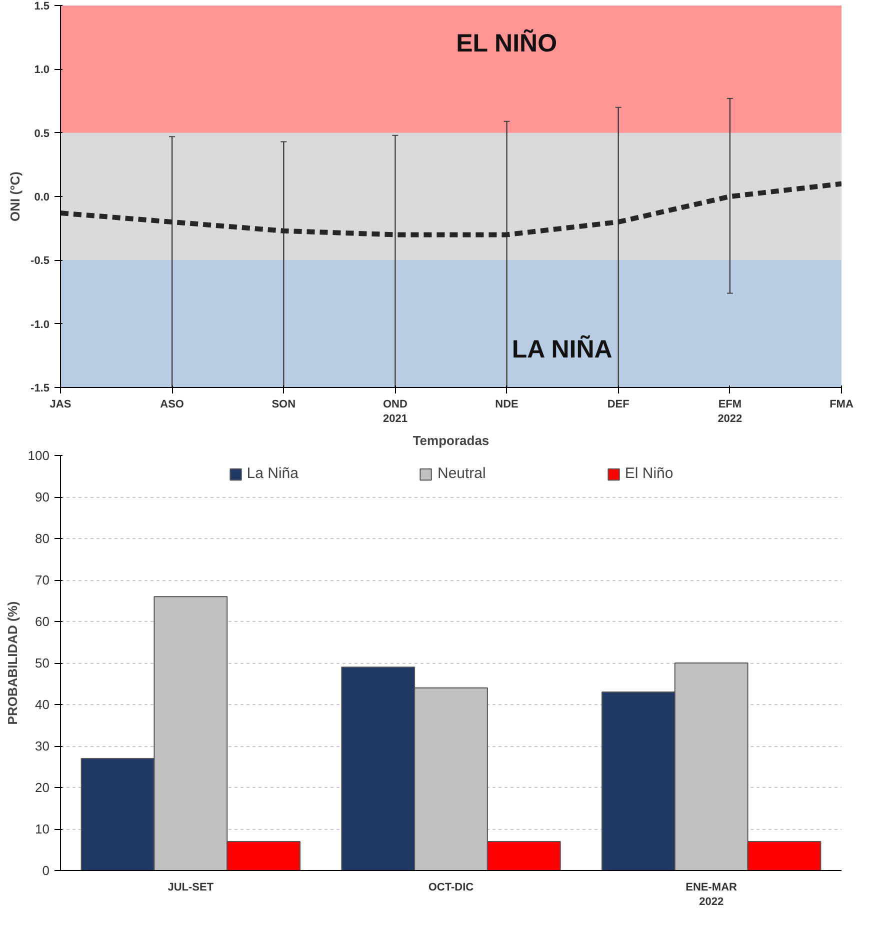 This screenshot has width=871, height=930. Describe the element at coordinates (451, 888) in the screenshot. I see `x-tick-label: OCT-DIC` at that location.